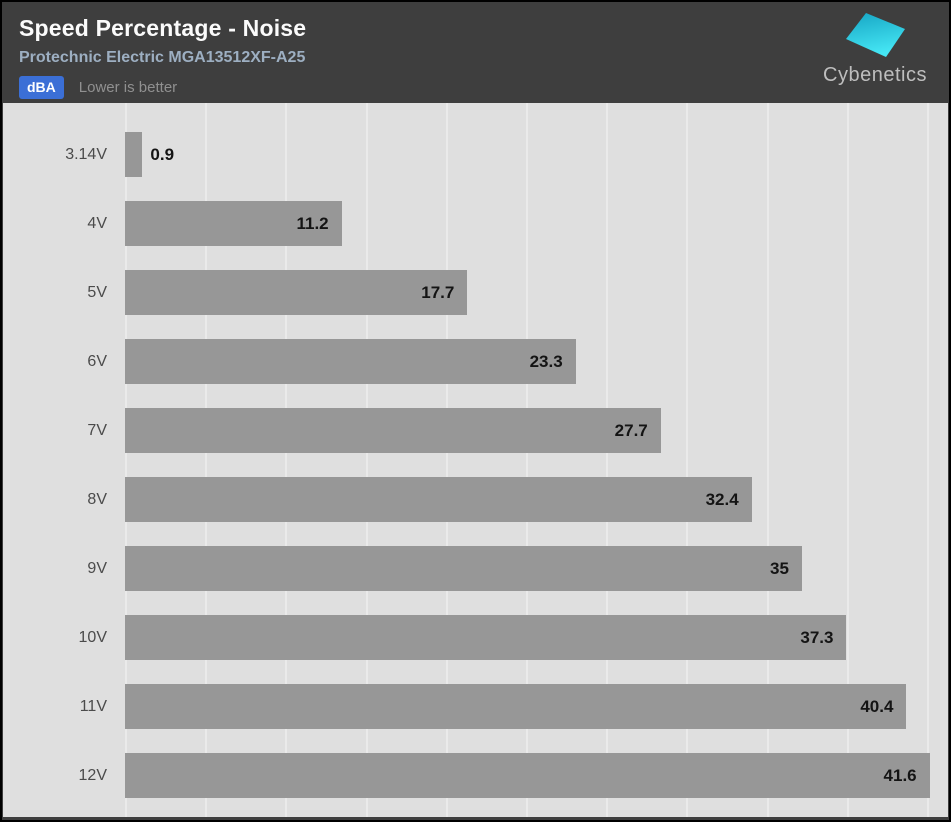 The width and height of the screenshot is (951, 822). I want to click on chart-row: 9V 35, so click(475, 568).